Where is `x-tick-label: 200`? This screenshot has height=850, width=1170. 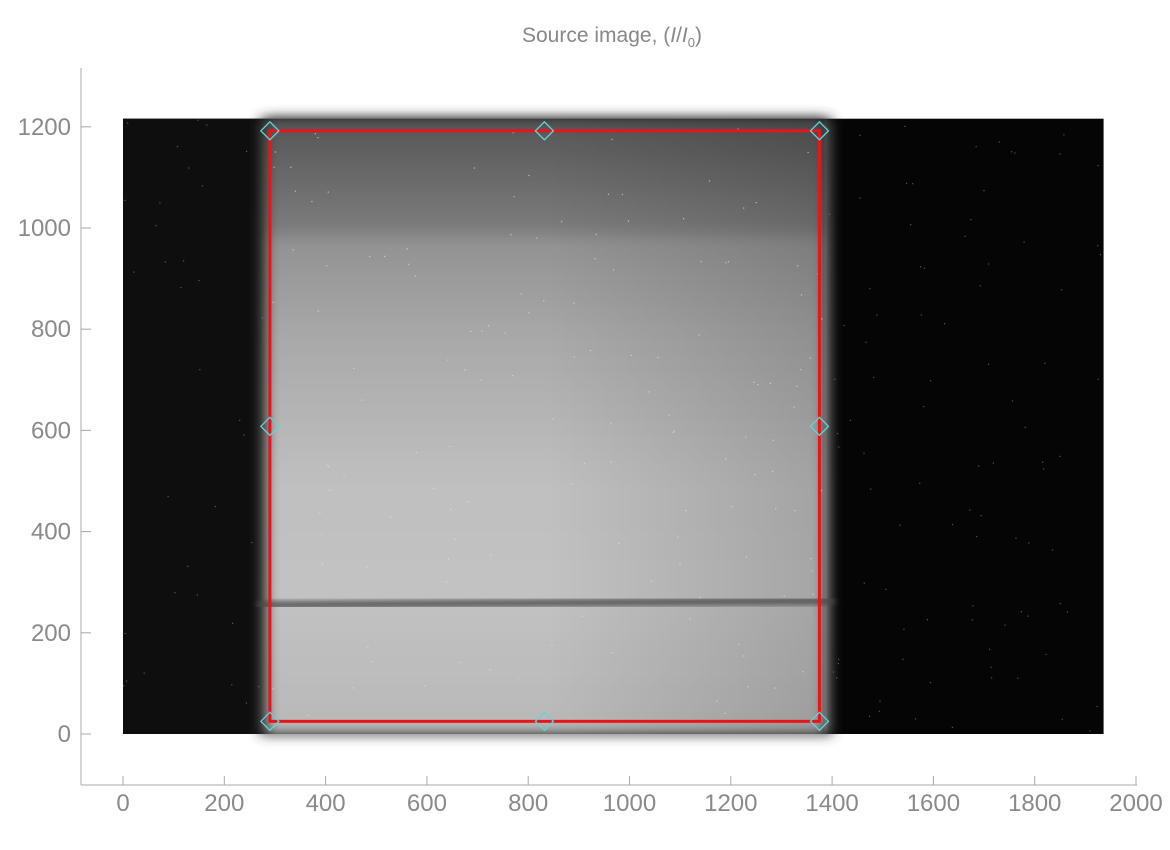
x-tick-label: 200 is located at coordinates (224, 803).